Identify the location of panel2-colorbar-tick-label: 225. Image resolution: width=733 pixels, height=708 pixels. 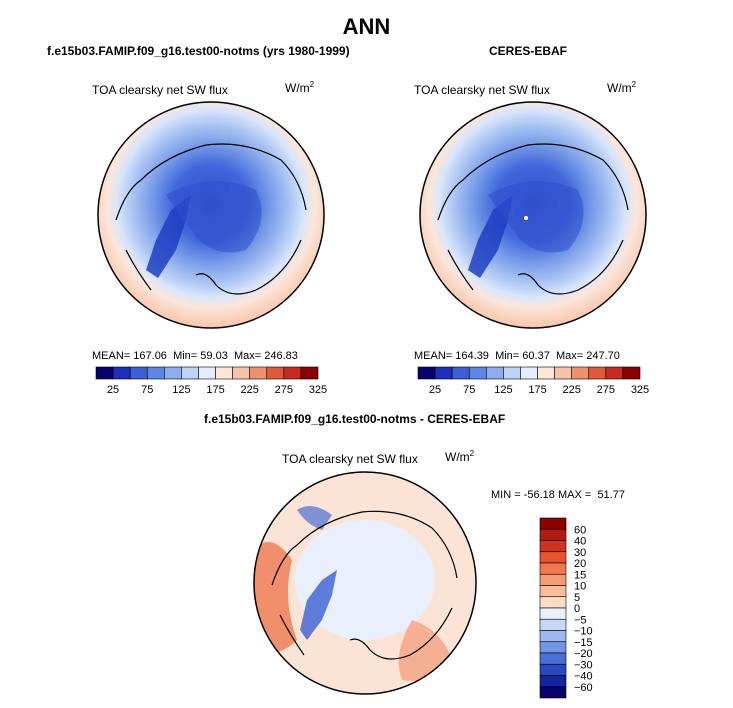
(572, 390).